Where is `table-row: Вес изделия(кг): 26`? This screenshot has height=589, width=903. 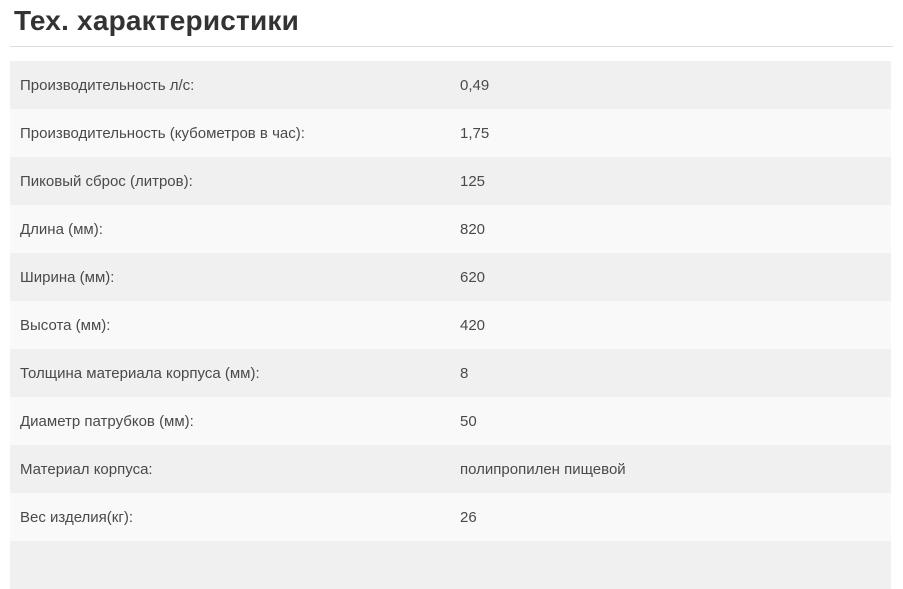
table-row: Вес изделия(кг): 26 is located at coordinates (450, 517).